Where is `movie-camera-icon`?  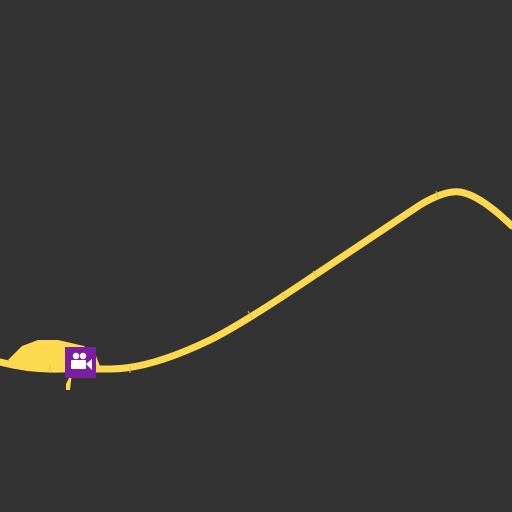
movie-camera-icon is located at coordinates (81, 361).